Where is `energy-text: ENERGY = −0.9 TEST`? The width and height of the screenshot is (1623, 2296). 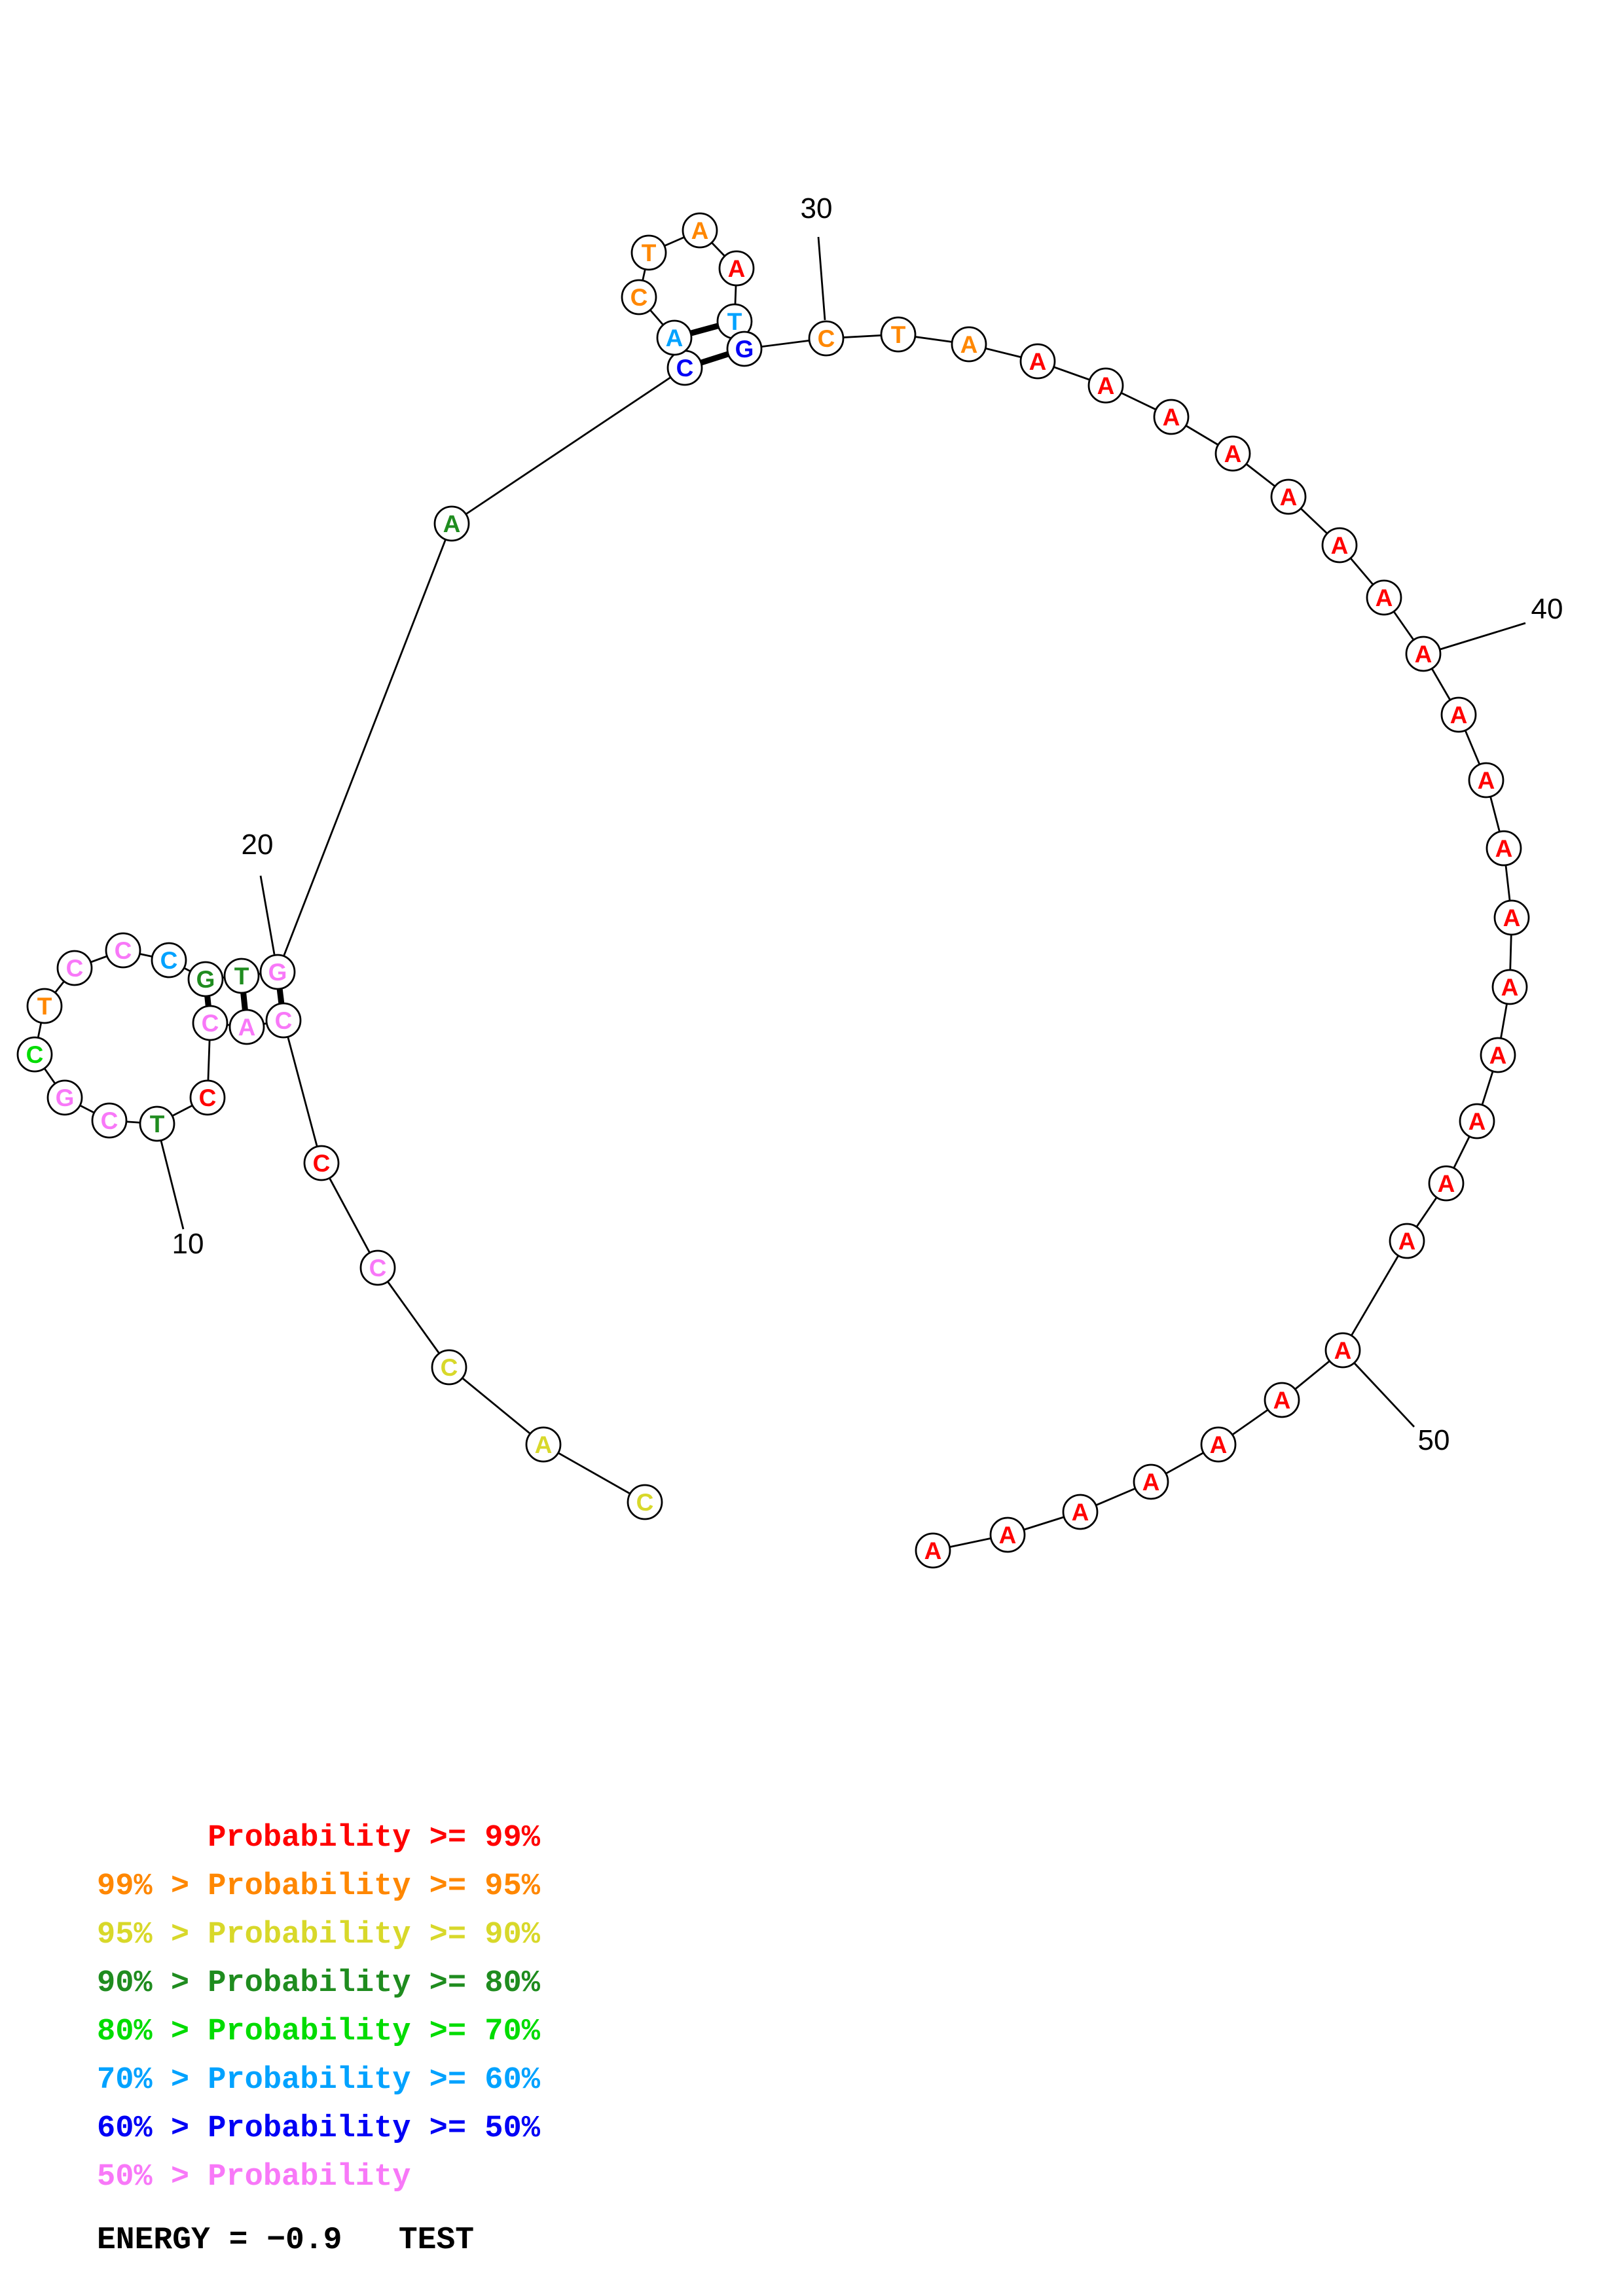 energy-text: ENERGY = −0.9 TEST is located at coordinates (286, 2240).